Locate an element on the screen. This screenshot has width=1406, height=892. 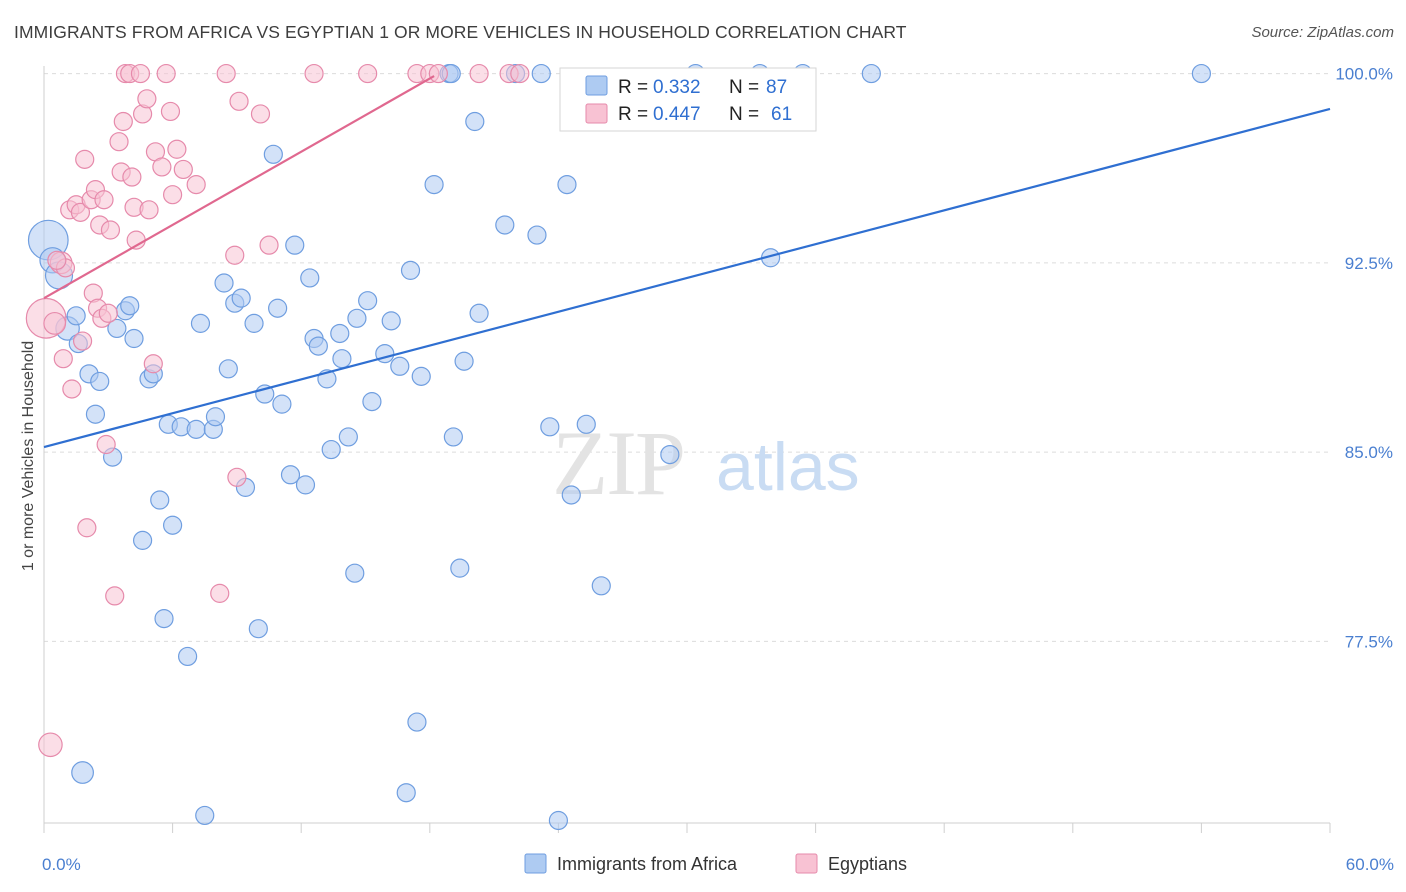
y-tick-label: 77.5% is located at coordinates (1369, 641).